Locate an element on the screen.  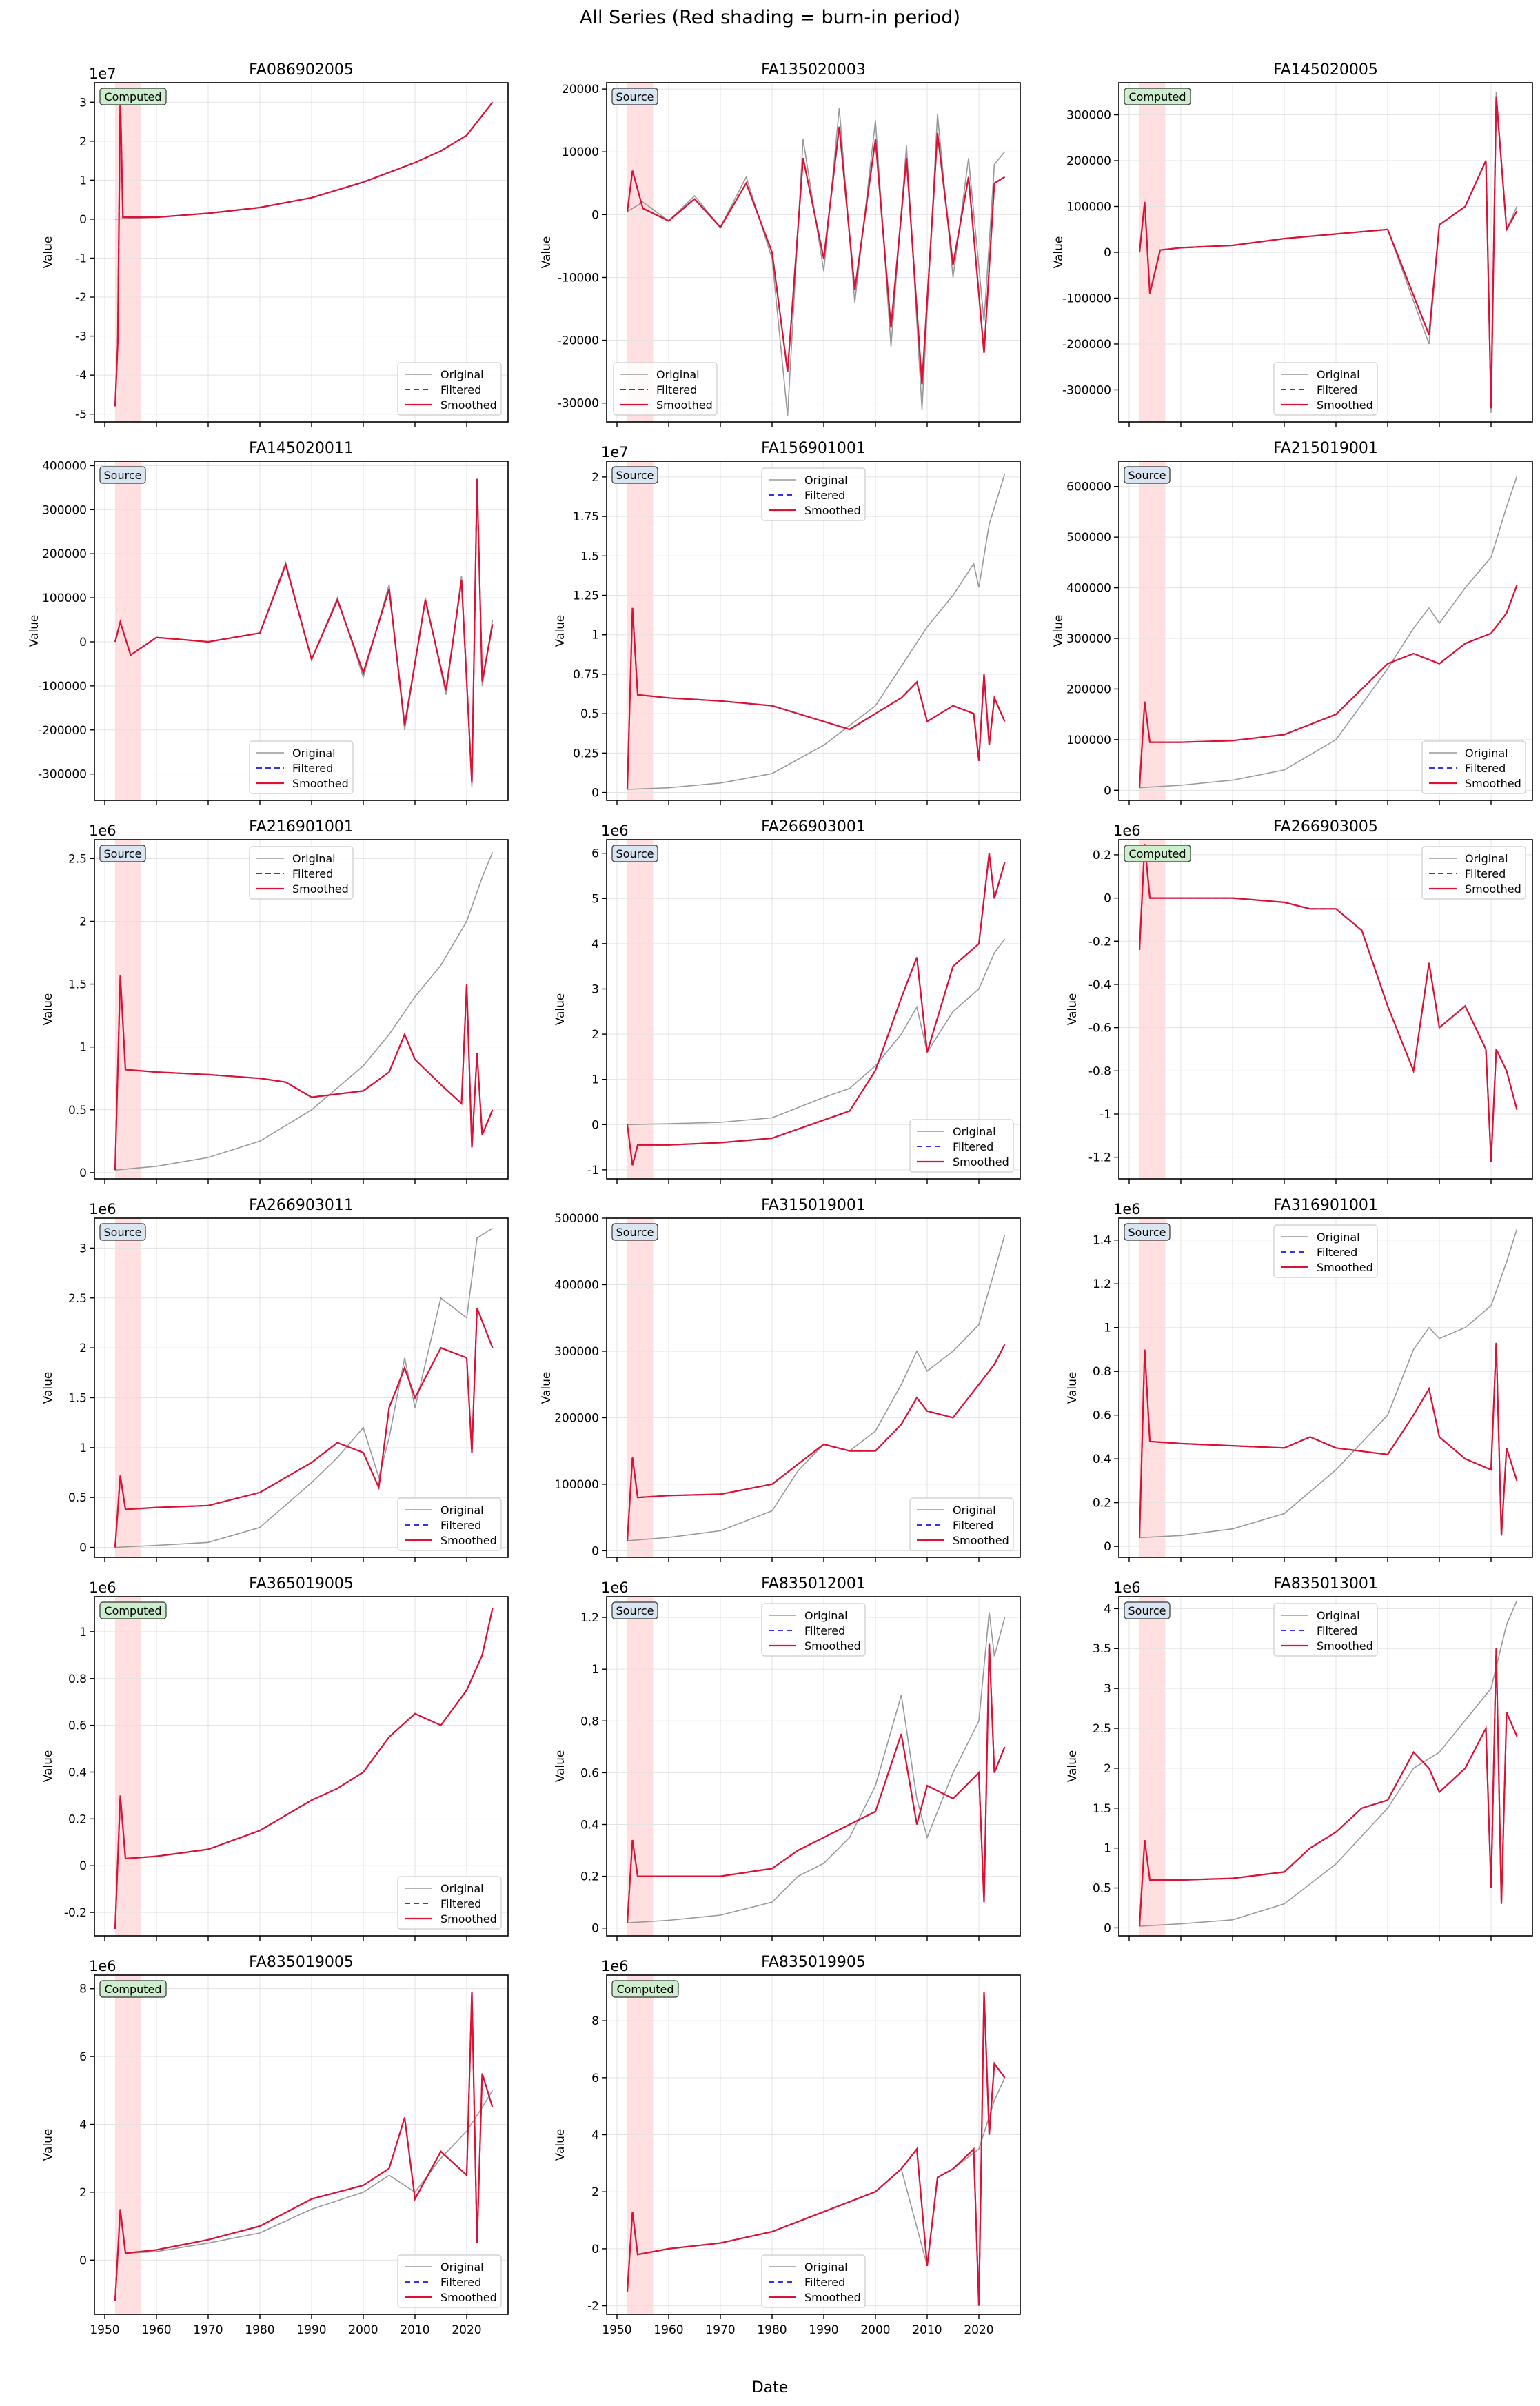
panel-title: FA145020011 is located at coordinates (302, 449).